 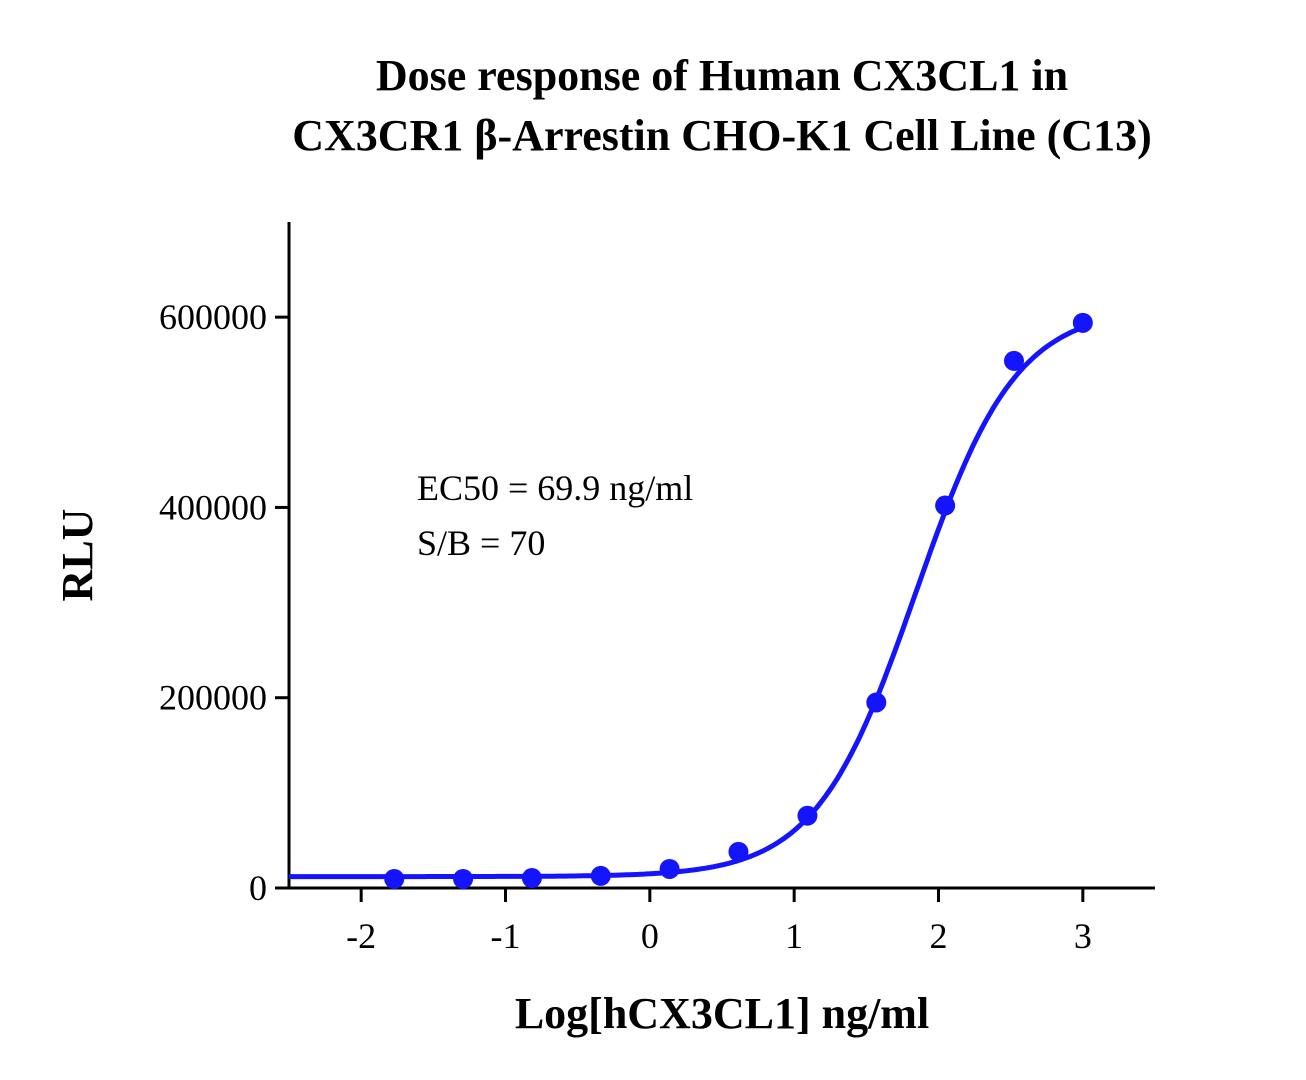 What do you see at coordinates (1083, 936) in the screenshot?
I see `x-tick-label: 3` at bounding box center [1083, 936].